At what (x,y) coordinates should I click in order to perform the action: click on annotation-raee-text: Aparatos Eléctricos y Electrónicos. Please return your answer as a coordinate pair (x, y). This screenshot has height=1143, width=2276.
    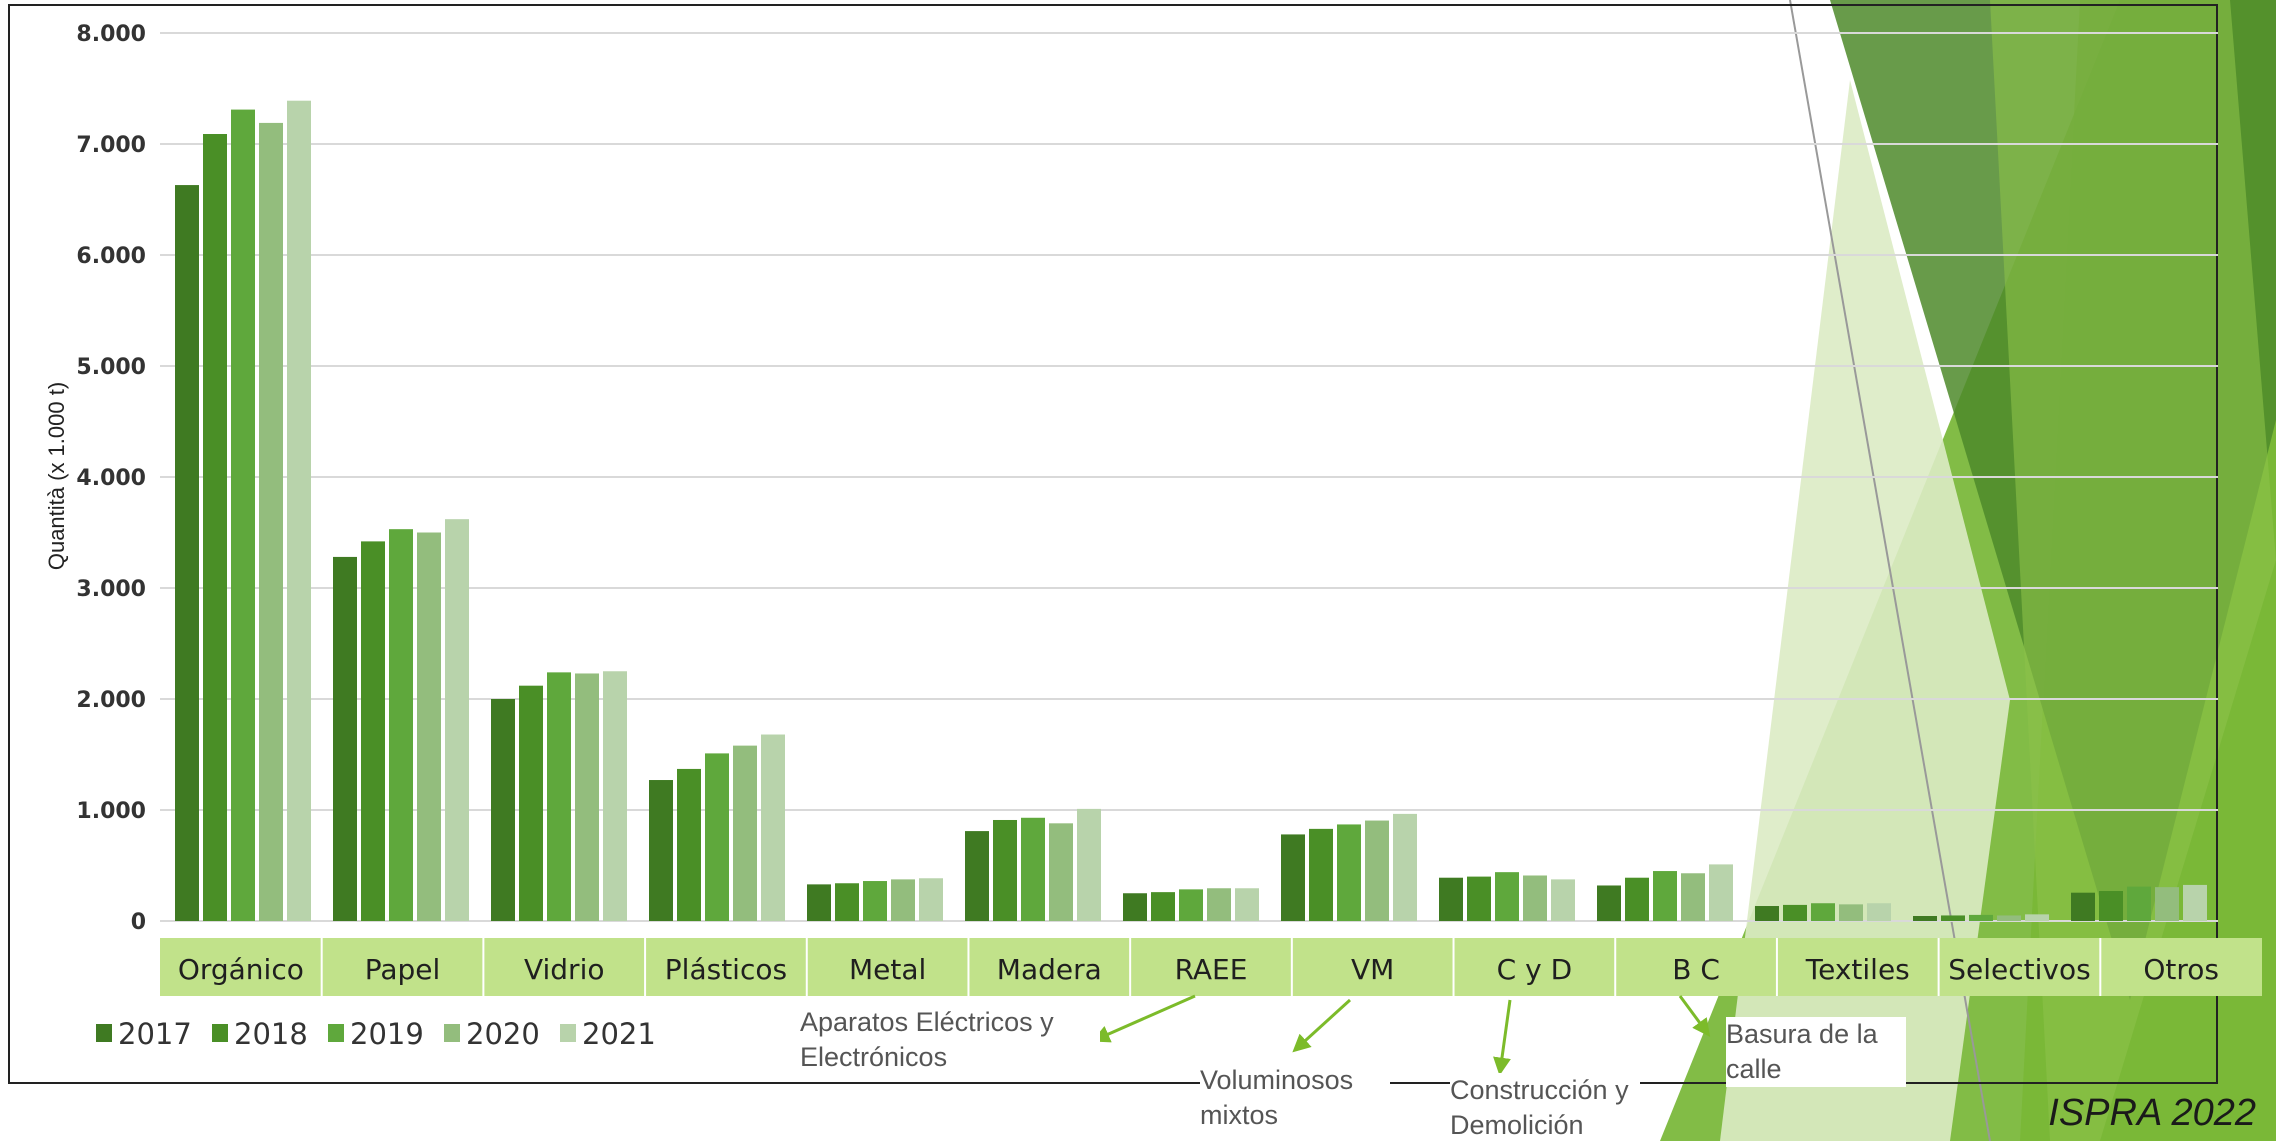
    Looking at the image, I should click on (927, 1039).